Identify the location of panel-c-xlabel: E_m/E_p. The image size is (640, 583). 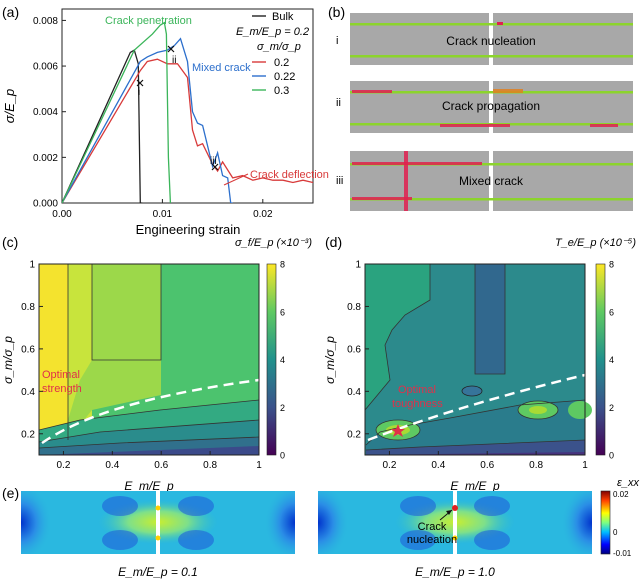
(149, 486).